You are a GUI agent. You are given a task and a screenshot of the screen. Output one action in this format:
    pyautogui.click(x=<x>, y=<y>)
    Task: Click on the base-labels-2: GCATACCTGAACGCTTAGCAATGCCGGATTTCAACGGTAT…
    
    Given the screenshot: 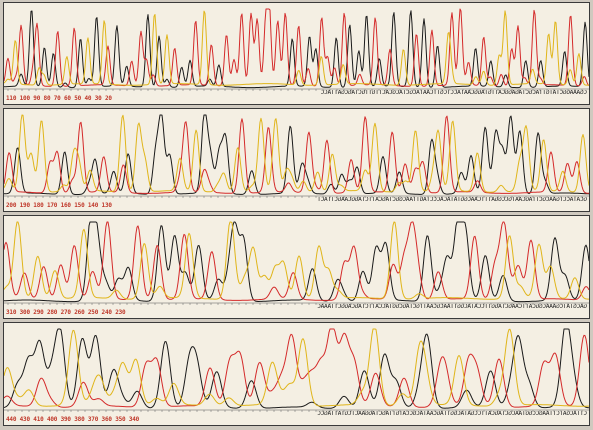 What is the action you would take?
    pyautogui.click(x=296, y=203)
    